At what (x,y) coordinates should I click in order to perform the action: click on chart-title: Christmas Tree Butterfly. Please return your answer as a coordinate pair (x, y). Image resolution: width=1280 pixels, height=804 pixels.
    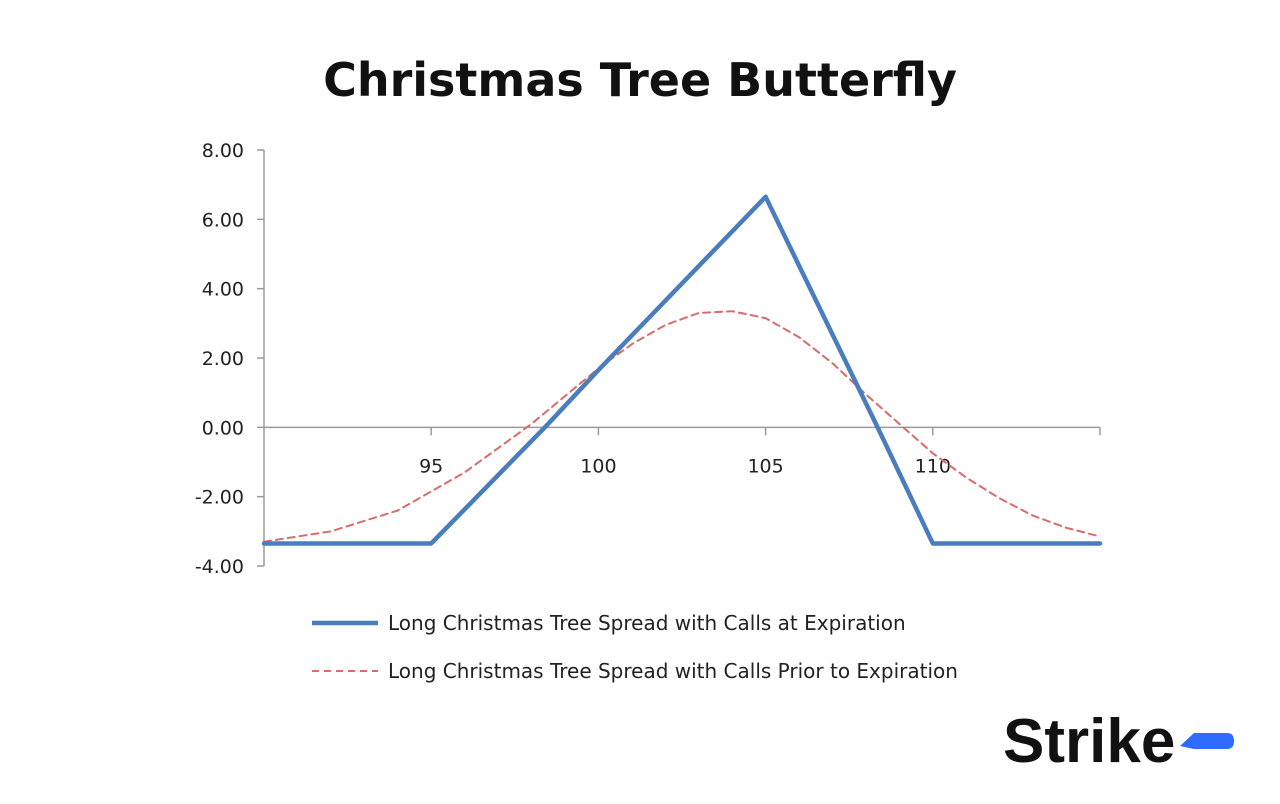
    Looking at the image, I should click on (640, 80).